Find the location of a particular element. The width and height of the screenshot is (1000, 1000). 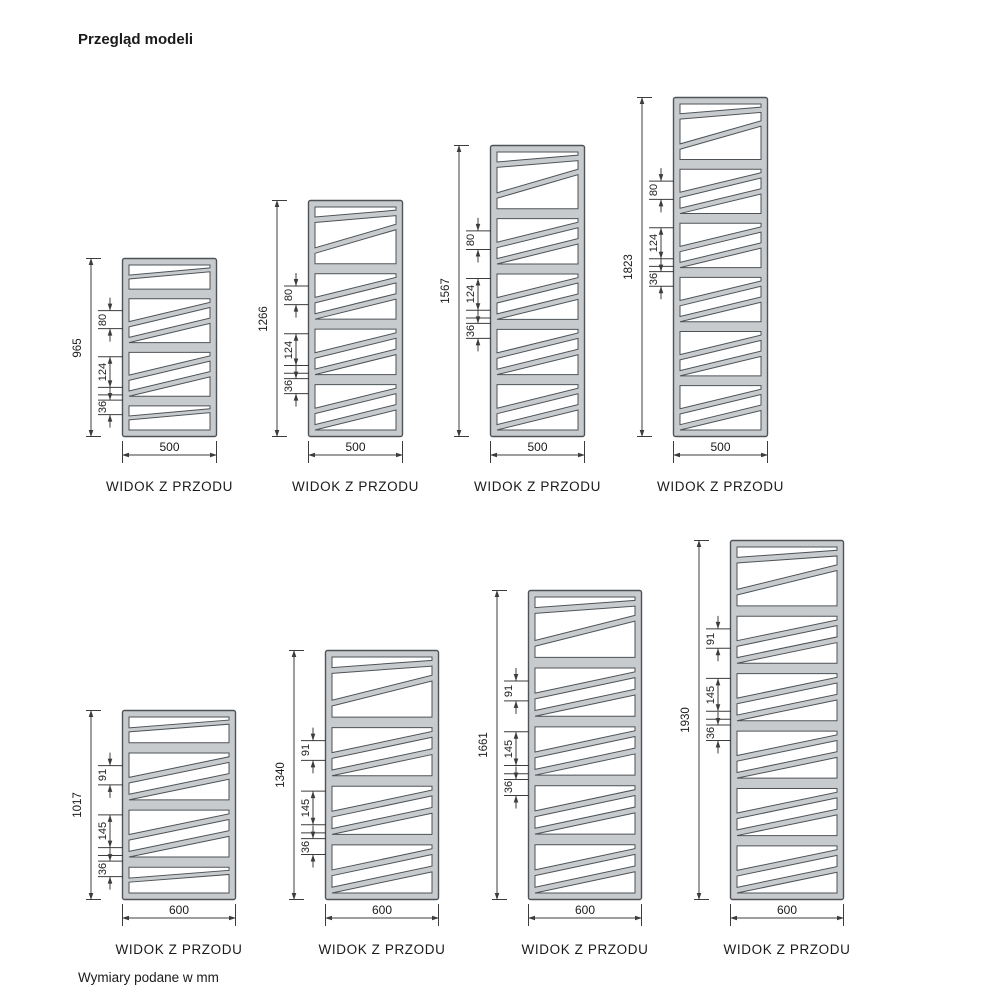

radiator-height-label: 1340 is located at coordinates (281, 775).